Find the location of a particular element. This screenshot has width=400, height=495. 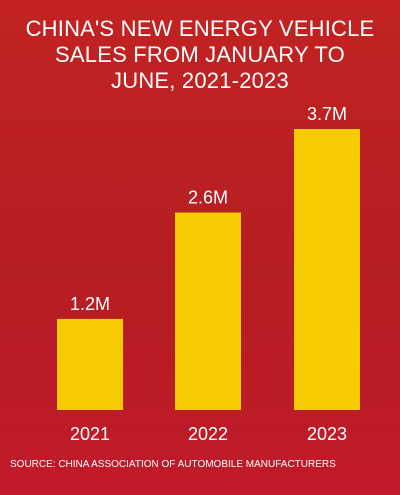

bar-2021 is located at coordinates (90, 364).